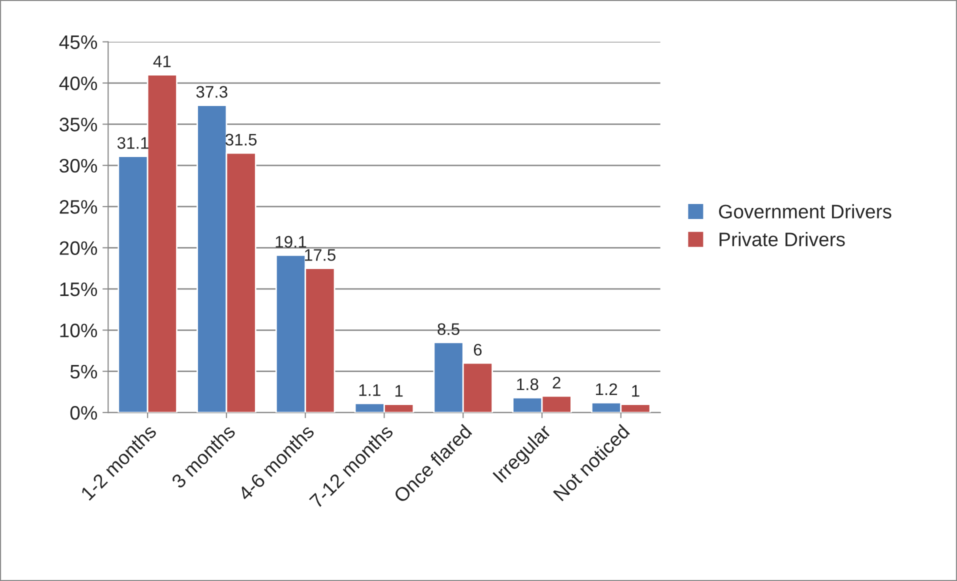 Image resolution: width=957 pixels, height=581 pixels. Describe the element at coordinates (79, 207) in the screenshot. I see `y-tick-label: 25%` at that location.